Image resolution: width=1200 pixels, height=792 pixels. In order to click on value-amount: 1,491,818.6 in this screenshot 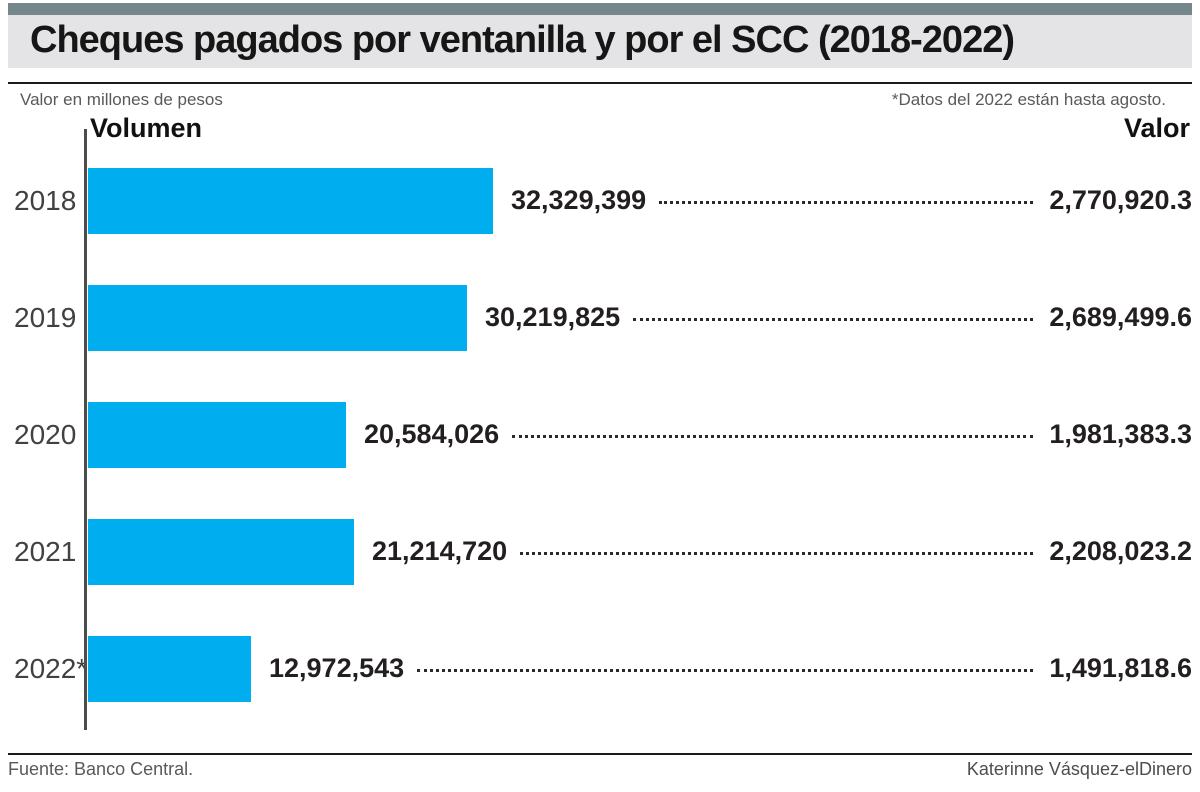, I will do `click(1120, 668)`.